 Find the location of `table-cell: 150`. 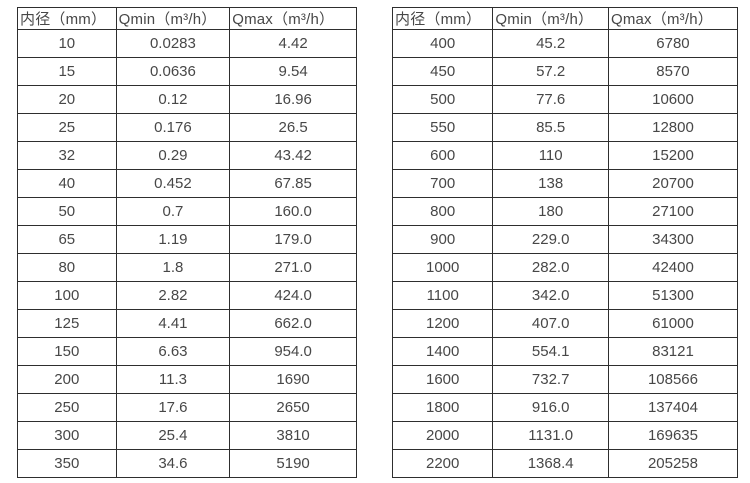

table-cell: 150 is located at coordinates (67, 351).